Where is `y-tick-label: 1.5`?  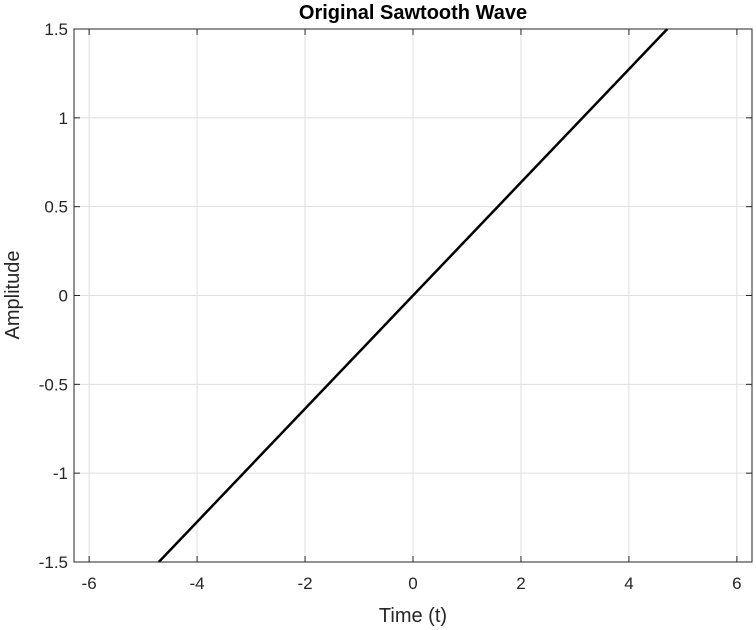
y-tick-label: 1.5 is located at coordinates (56, 29).